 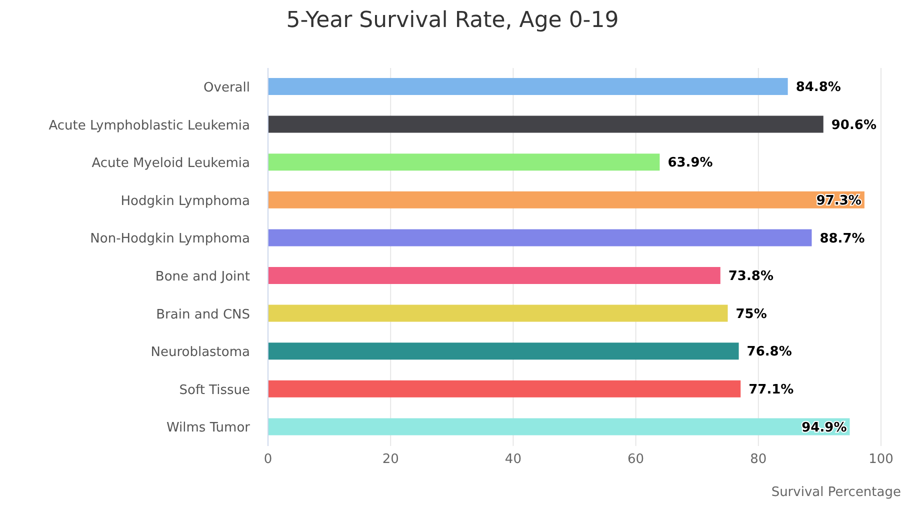 What do you see at coordinates (452, 20) in the screenshot?
I see `chart-title: 5-Year Survival Rate, Age 0-19` at bounding box center [452, 20].